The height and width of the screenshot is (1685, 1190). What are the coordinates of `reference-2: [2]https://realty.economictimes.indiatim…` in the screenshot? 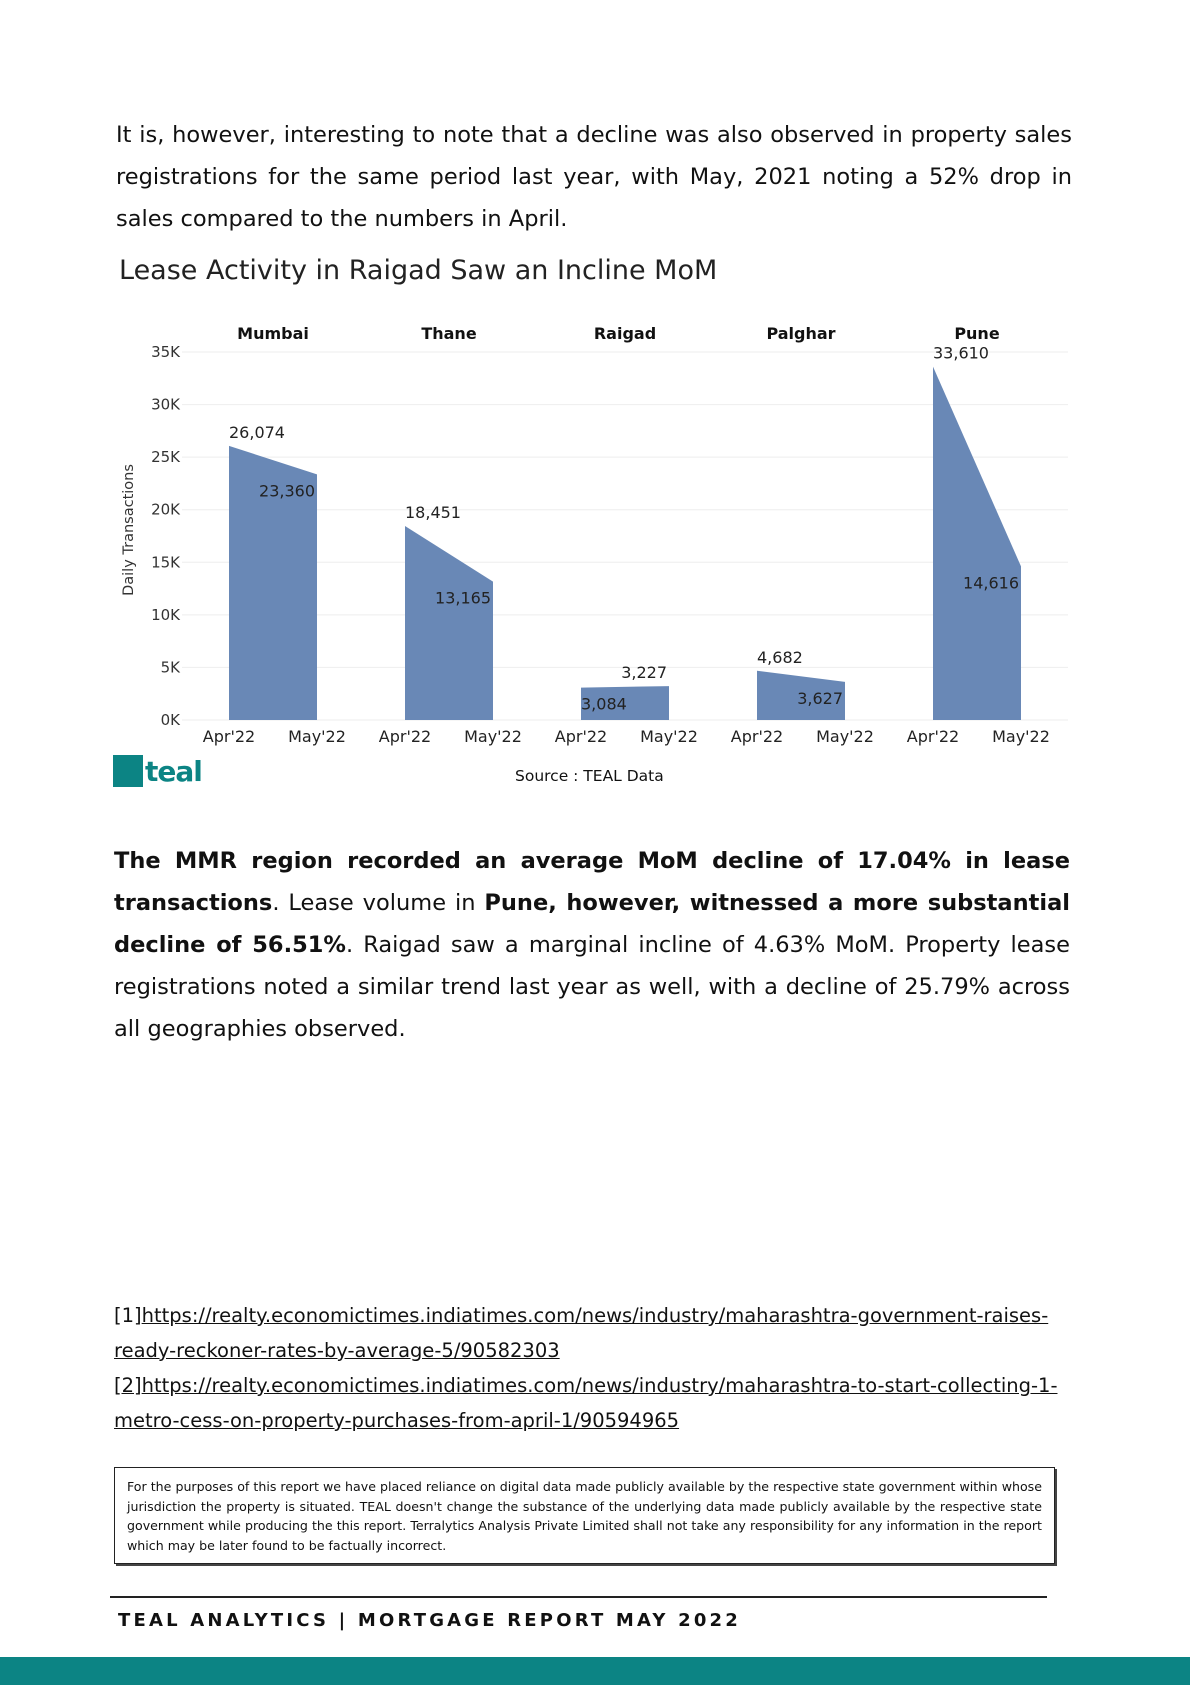 It's located at (594, 1403).